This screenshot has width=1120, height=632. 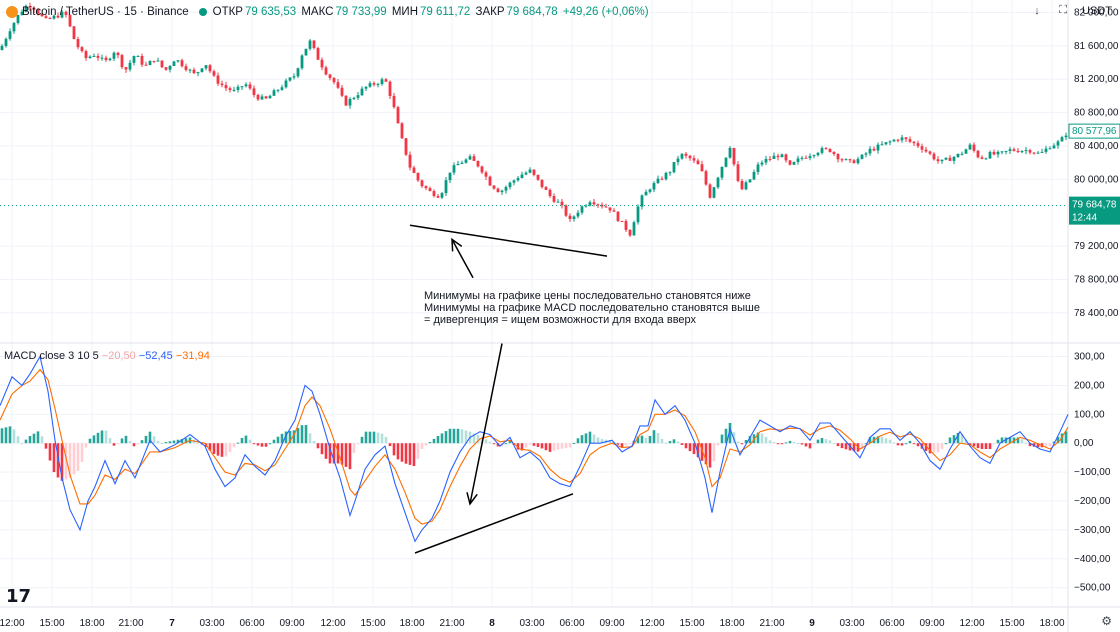 What do you see at coordinates (1106, 621) in the screenshot?
I see `gear-icon: ⚙` at bounding box center [1106, 621].